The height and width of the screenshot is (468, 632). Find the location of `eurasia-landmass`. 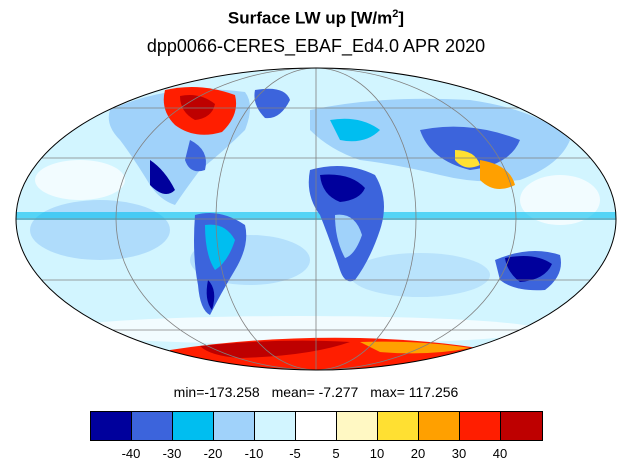

eurasia-landmass is located at coordinates (440, 143).